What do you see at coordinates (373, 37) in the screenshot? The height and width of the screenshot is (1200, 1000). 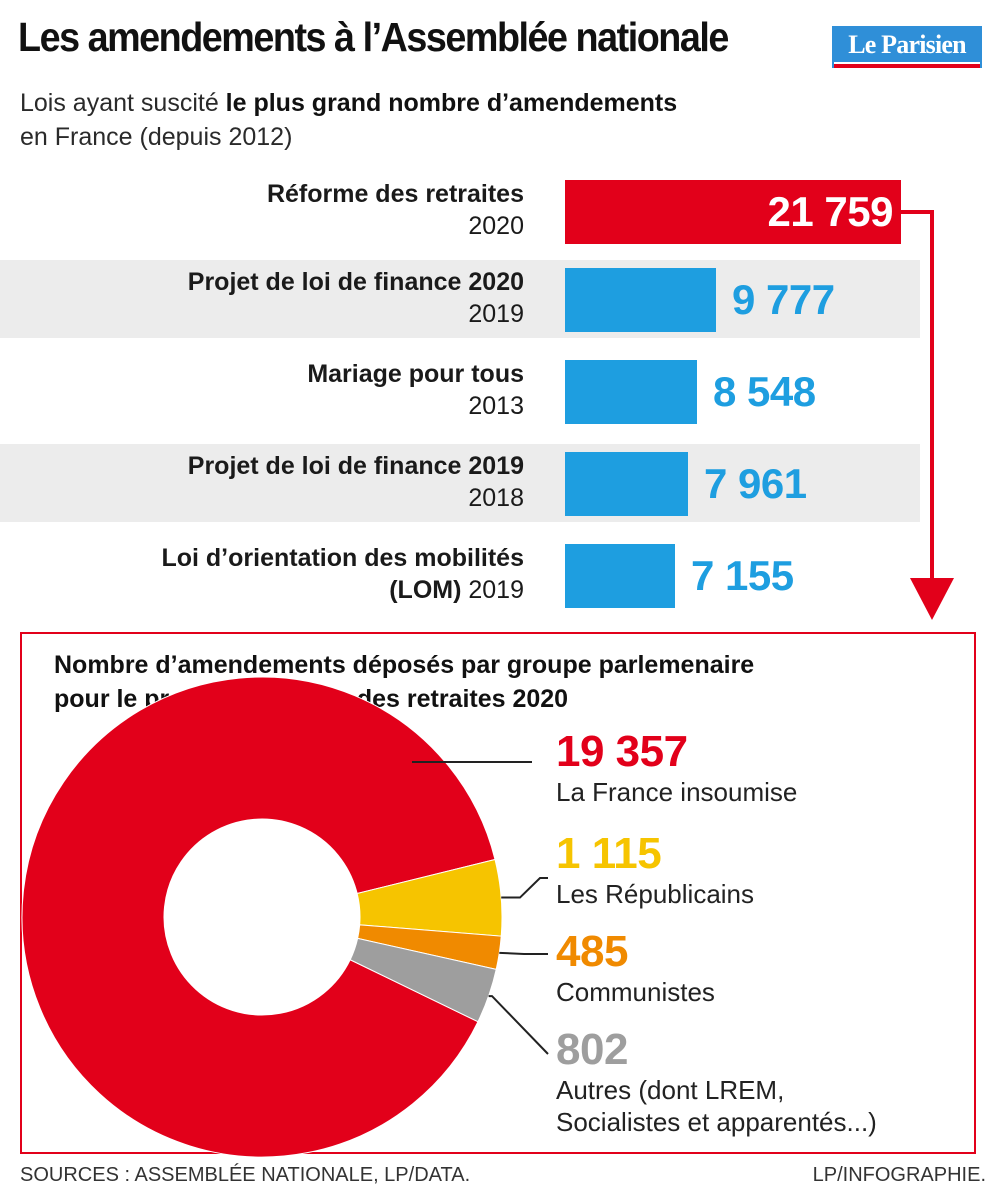 I see `chart-title: Les amendements à l’Assemblée nationale` at bounding box center [373, 37].